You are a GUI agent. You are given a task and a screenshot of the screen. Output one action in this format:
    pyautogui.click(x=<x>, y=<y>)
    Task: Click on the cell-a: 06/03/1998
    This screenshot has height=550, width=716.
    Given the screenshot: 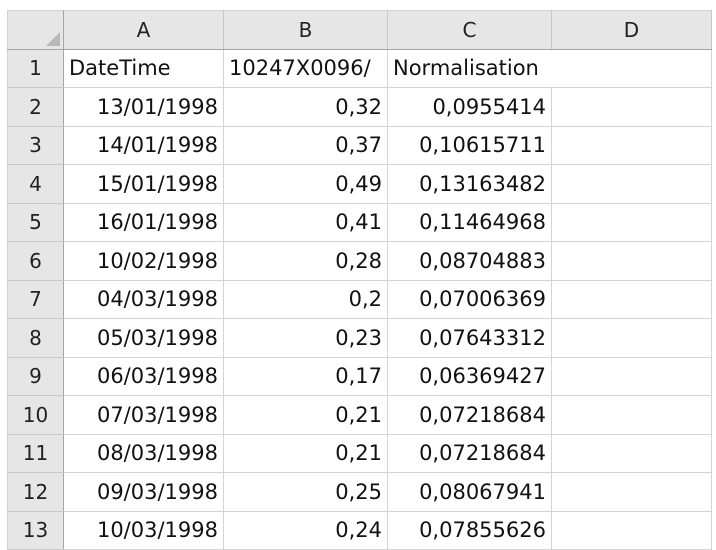 What is the action you would take?
    pyautogui.click(x=143, y=376)
    